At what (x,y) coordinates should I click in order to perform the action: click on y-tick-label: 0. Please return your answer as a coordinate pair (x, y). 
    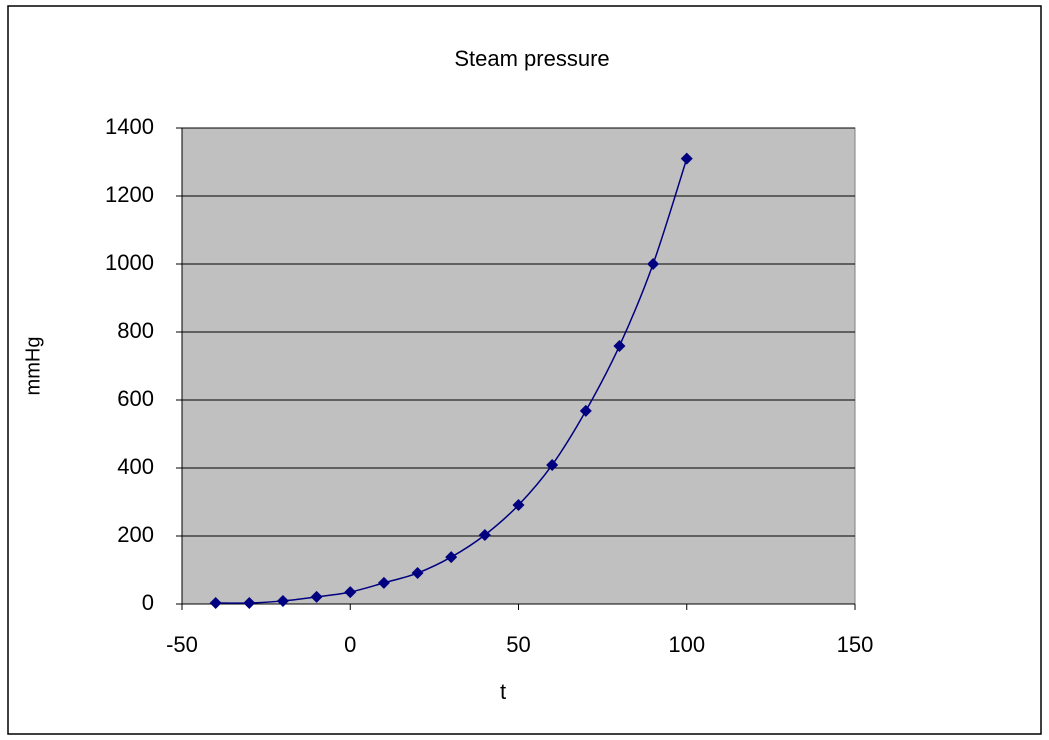
    Looking at the image, I should click on (148, 602).